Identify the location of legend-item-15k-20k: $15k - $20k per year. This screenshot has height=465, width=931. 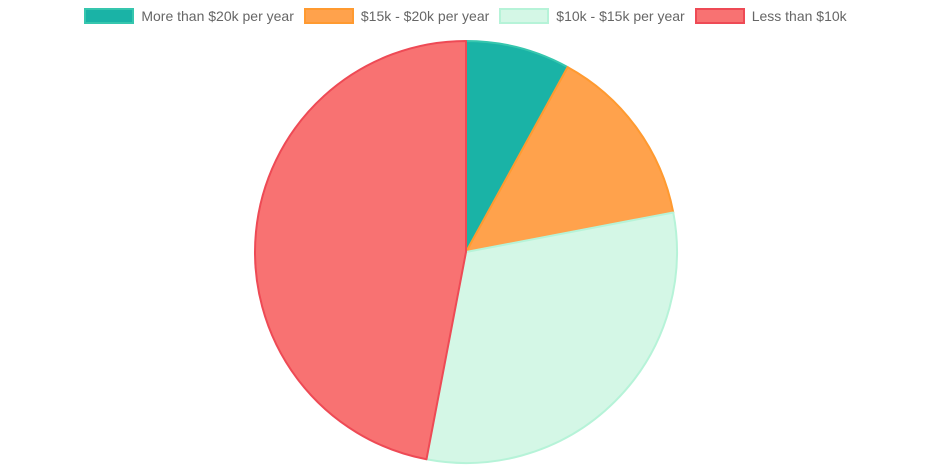
(396, 16).